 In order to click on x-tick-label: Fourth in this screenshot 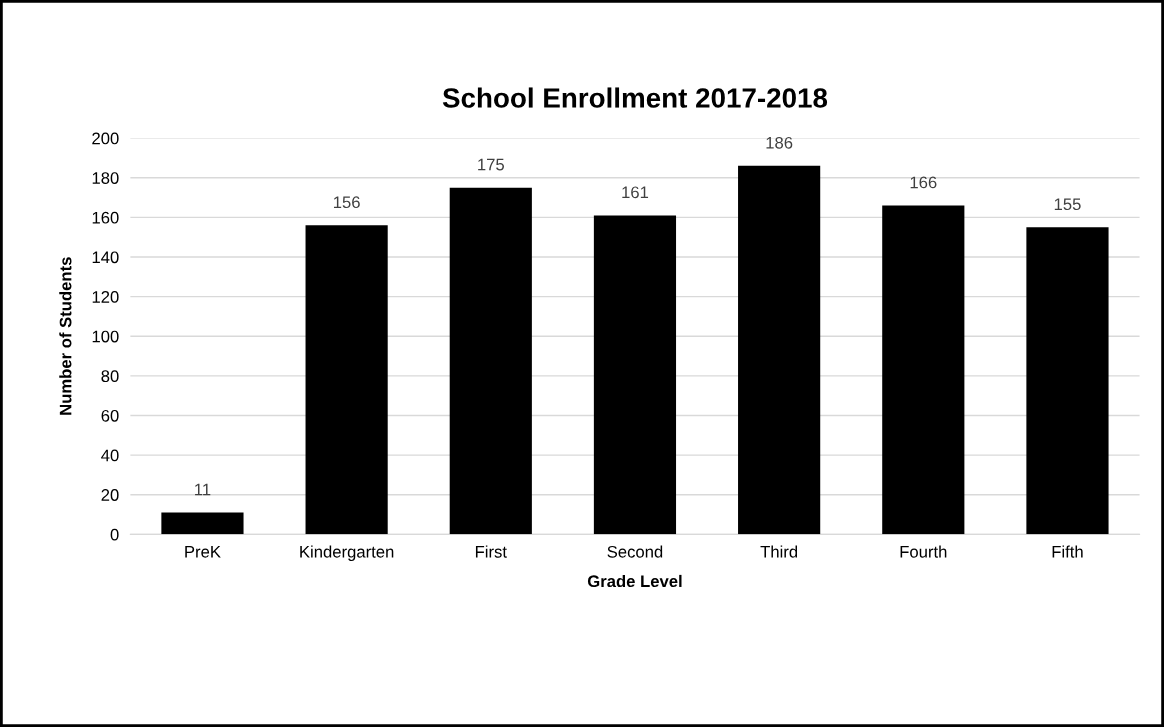, I will do `click(923, 551)`.